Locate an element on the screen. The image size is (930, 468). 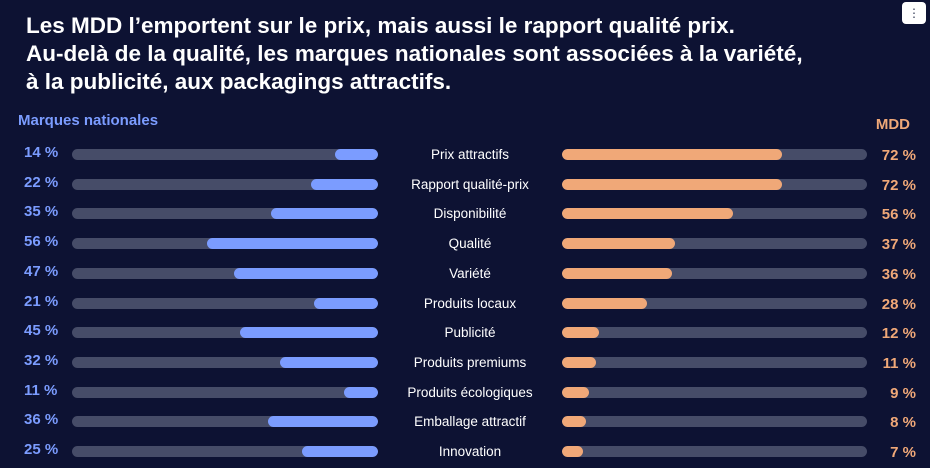
category-label: Produits écologiques is located at coordinates (470, 392).